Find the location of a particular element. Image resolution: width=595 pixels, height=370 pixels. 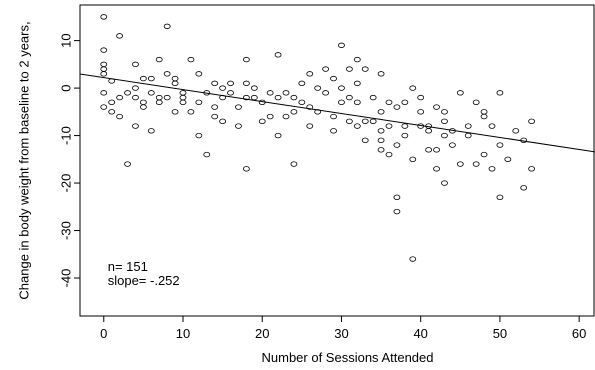

x-axis: 0 10 20 30 40 50 60 is located at coordinates (343, 328).